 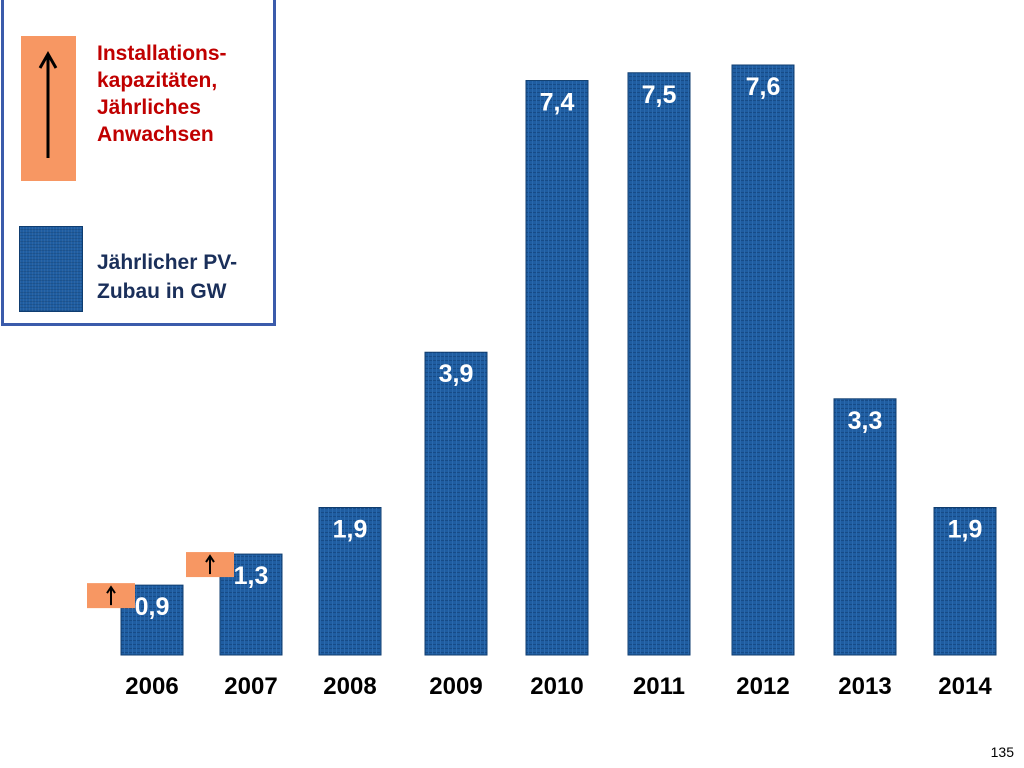 I want to click on category-label: 2011, so click(x=659, y=686).